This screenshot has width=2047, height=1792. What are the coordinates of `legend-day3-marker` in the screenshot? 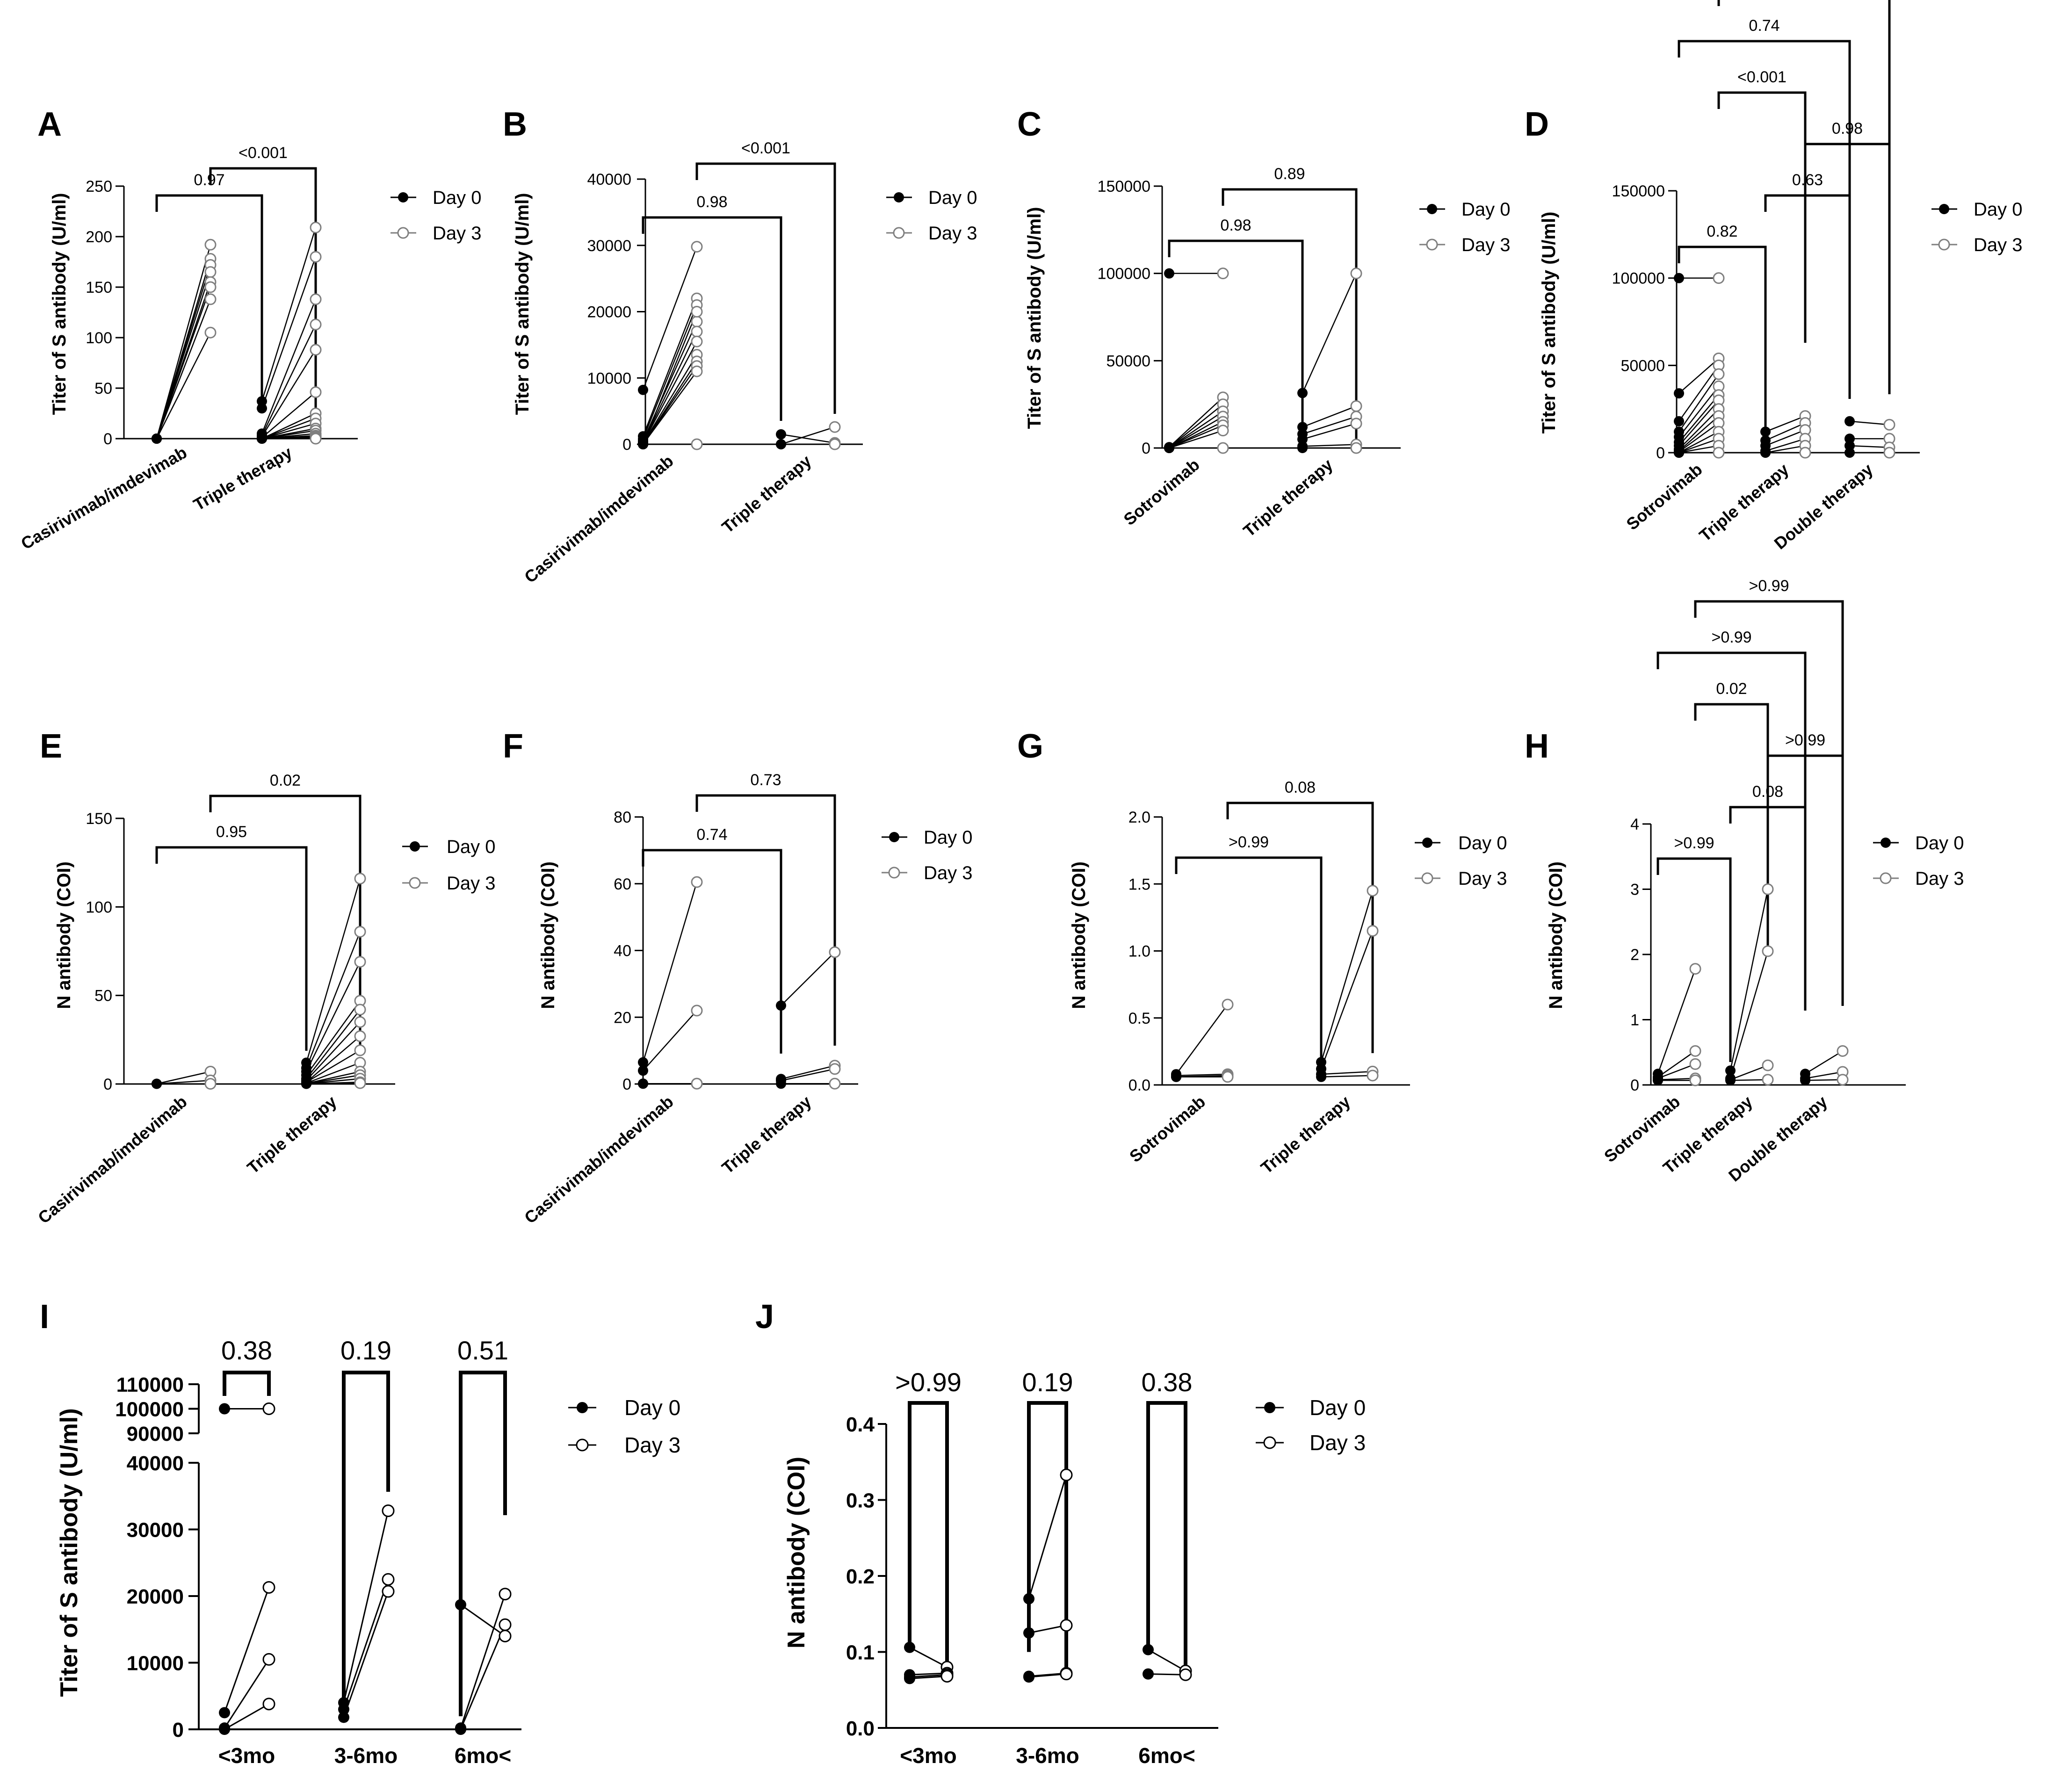 It's located at (1944, 244).